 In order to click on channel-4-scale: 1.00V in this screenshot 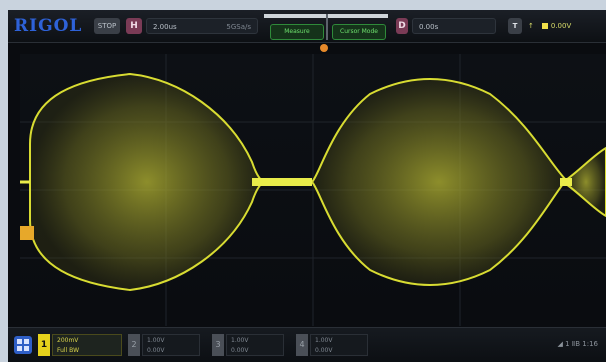, I will do `click(324, 340)`.